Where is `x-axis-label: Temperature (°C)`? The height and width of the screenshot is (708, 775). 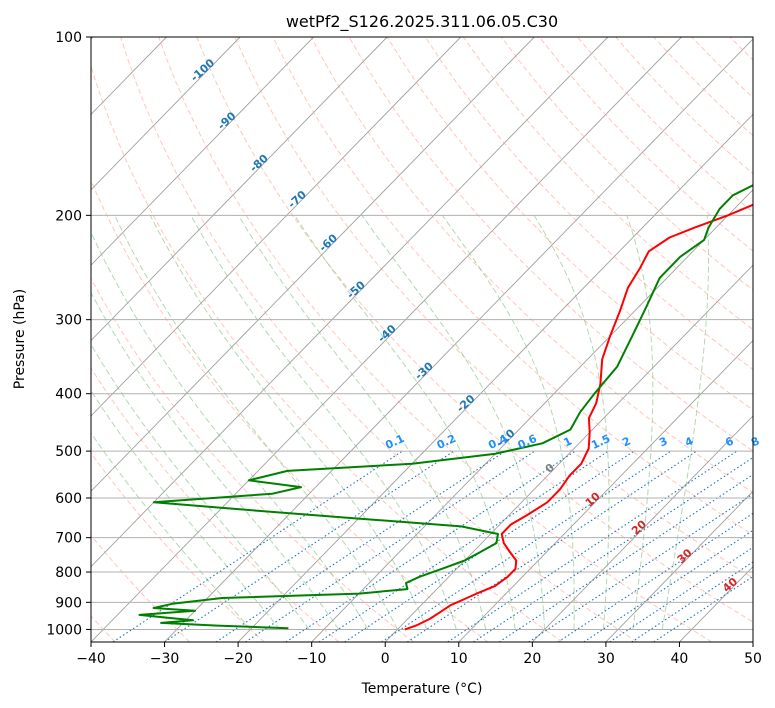 x-axis-label: Temperature (°C) is located at coordinates (422, 689).